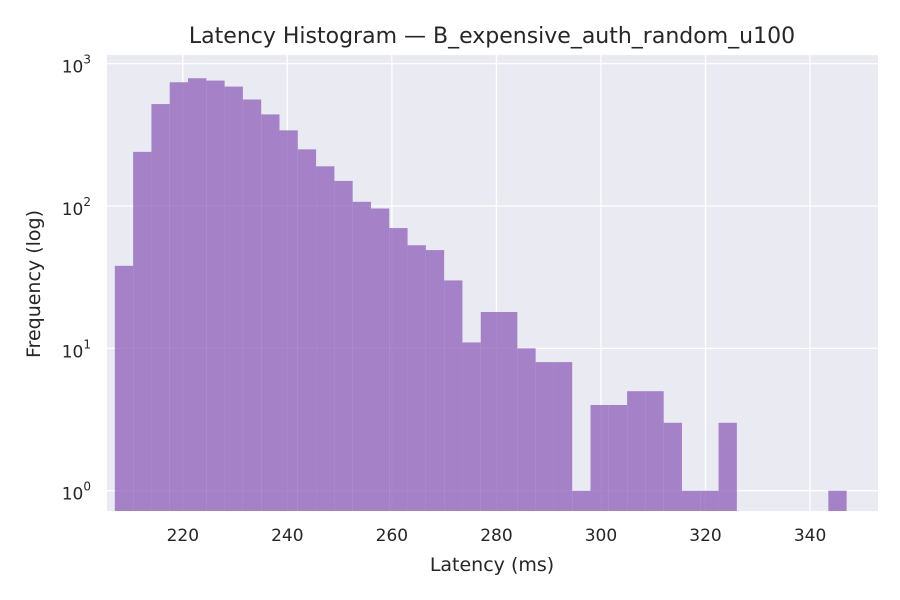  I want to click on x-tick-label: 280, so click(496, 536).